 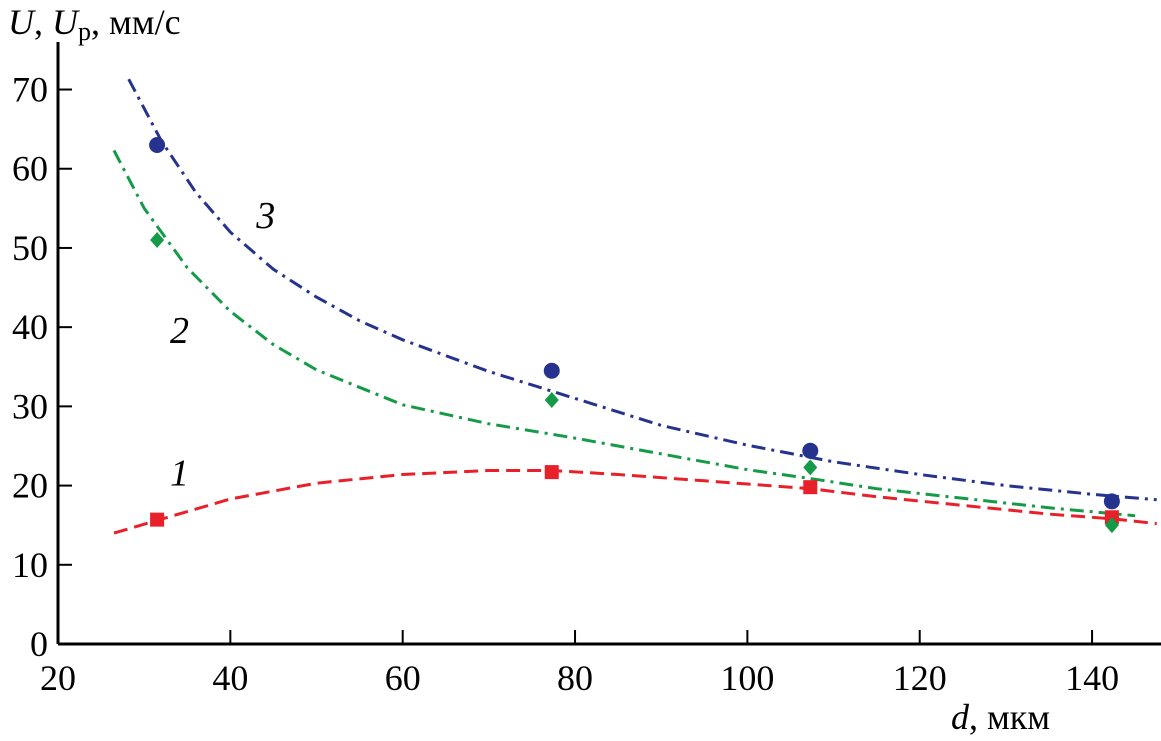 What do you see at coordinates (265, 216) in the screenshot?
I see `curve-3-label: 3` at bounding box center [265, 216].